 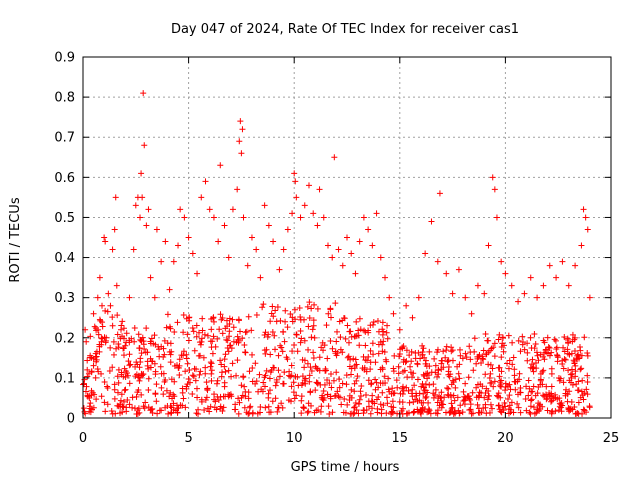 I want to click on x-tick-label: 15, so click(x=400, y=438).